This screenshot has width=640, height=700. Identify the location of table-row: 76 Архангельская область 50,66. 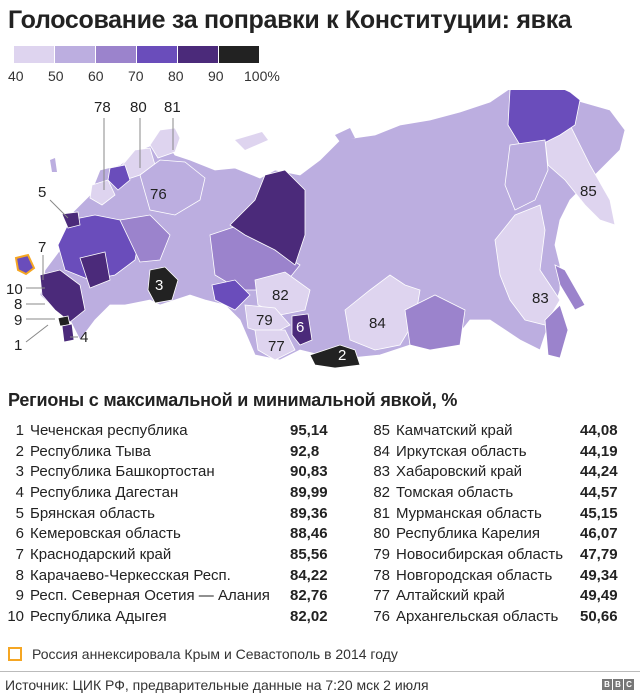
(498, 616).